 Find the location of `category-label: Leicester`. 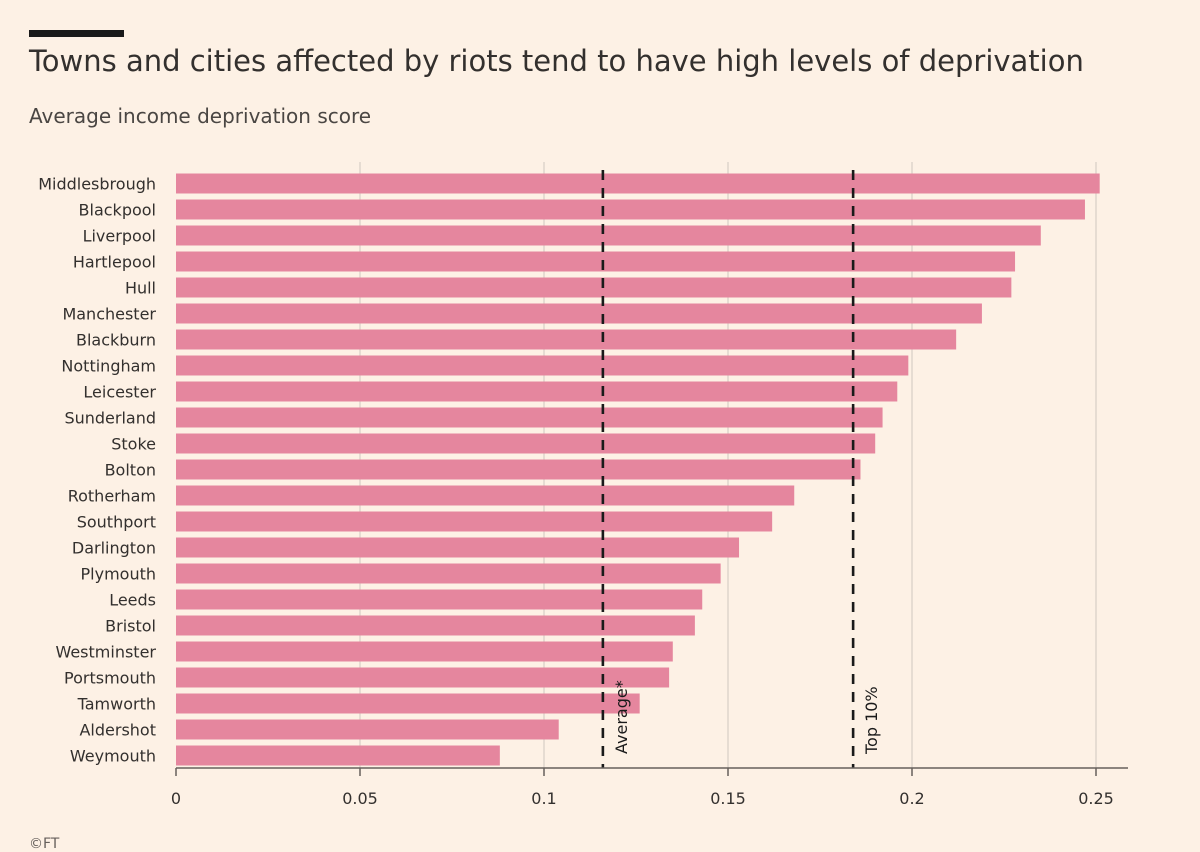

category-label: Leicester is located at coordinates (119, 392).